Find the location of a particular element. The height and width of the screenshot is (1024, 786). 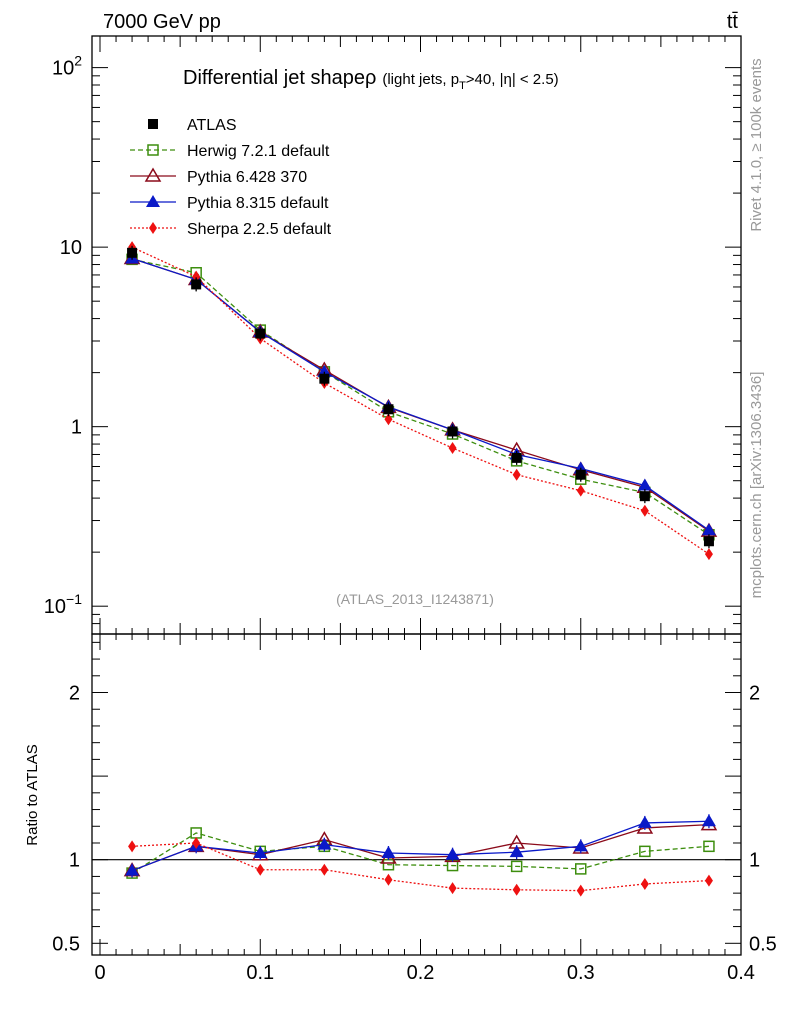

y-tick-label-exponent: 2 is located at coordinates (78, 61).